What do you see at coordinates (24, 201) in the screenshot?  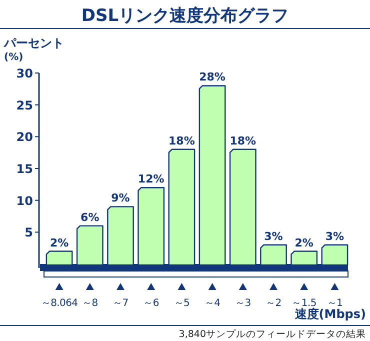 I see `y-tick-label: 10` at bounding box center [24, 201].